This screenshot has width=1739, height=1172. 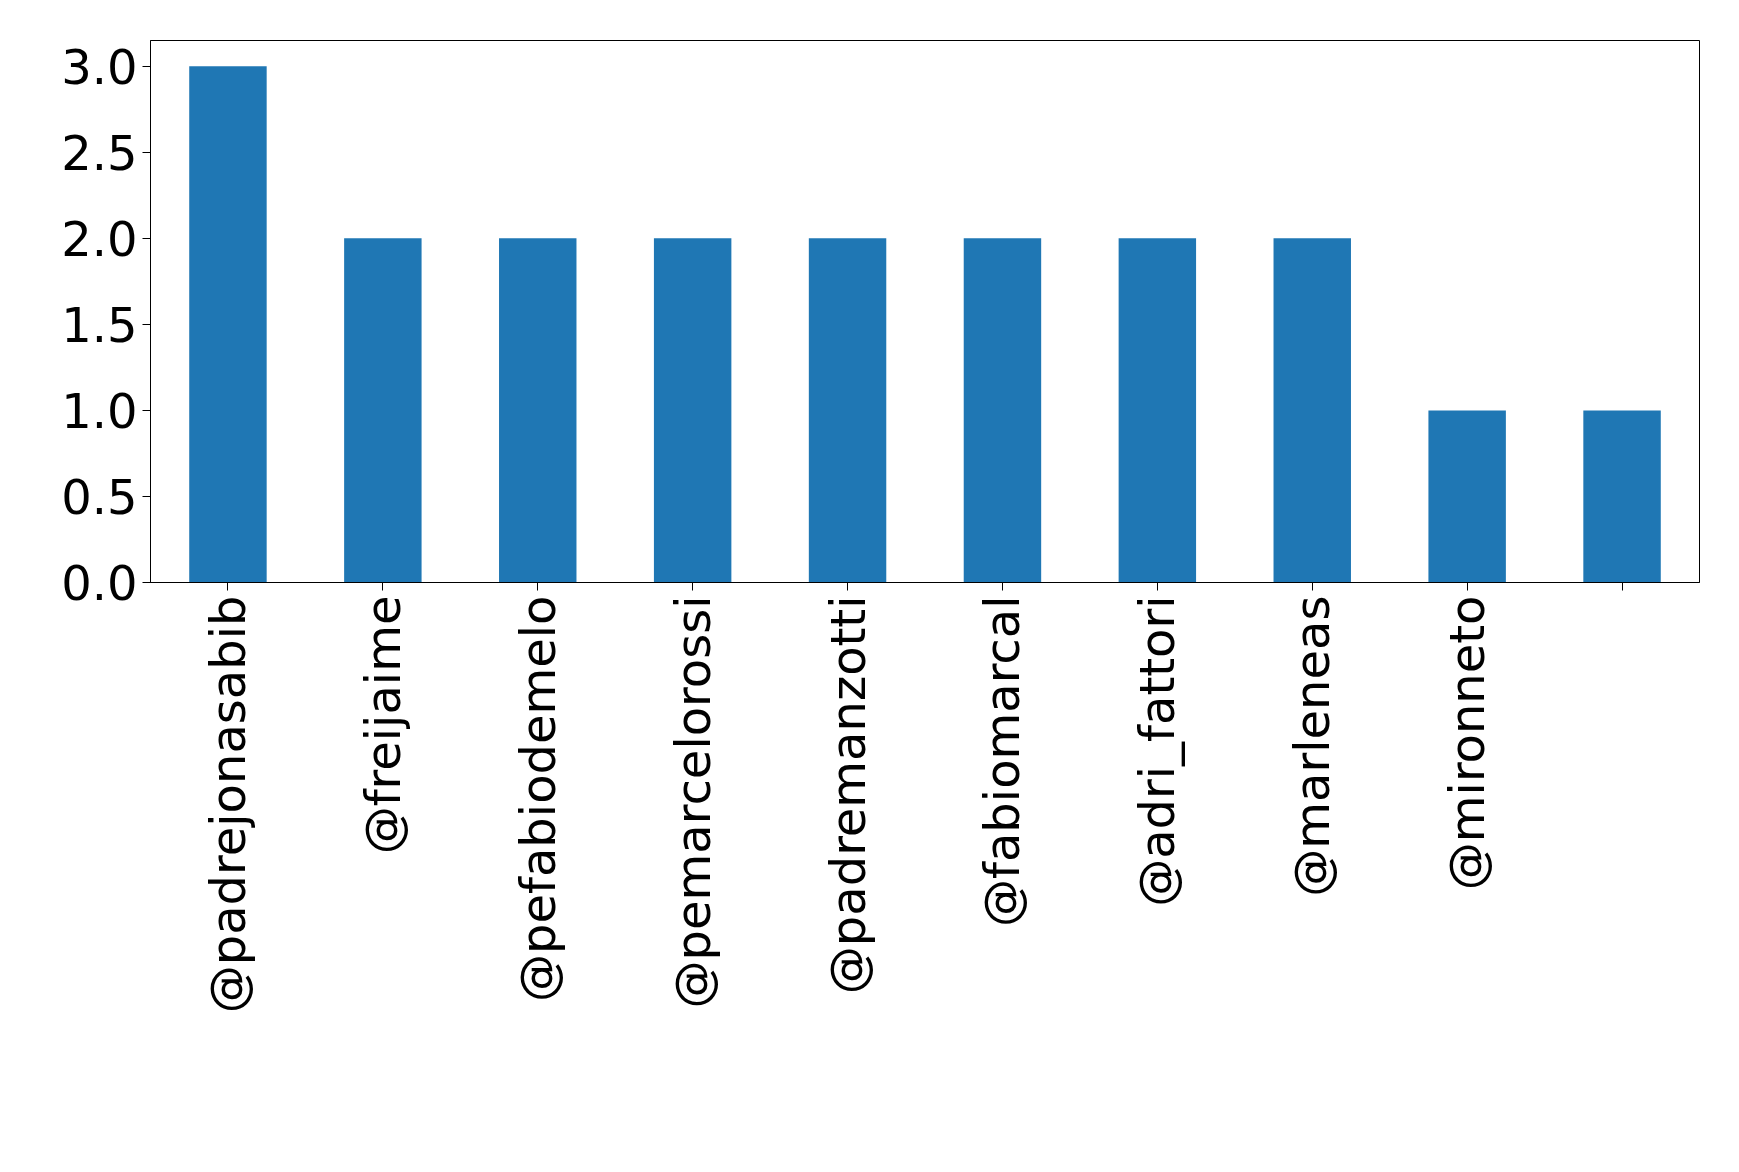 I want to click on x-tick-label: @mironneto, so click(x=1467, y=743).